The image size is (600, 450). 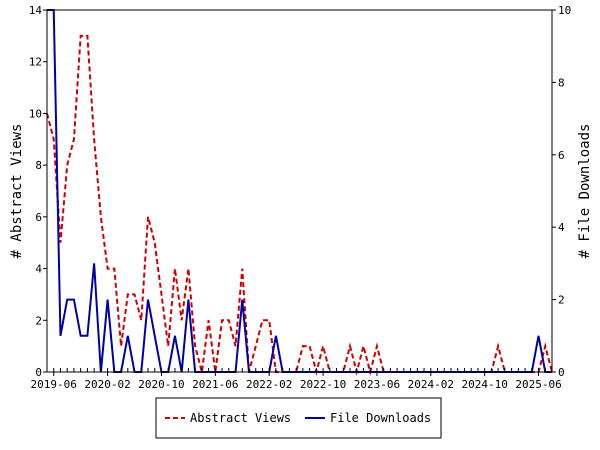 What do you see at coordinates (161, 384) in the screenshot?
I see `x-tick-label: 2020-10` at bounding box center [161, 384].